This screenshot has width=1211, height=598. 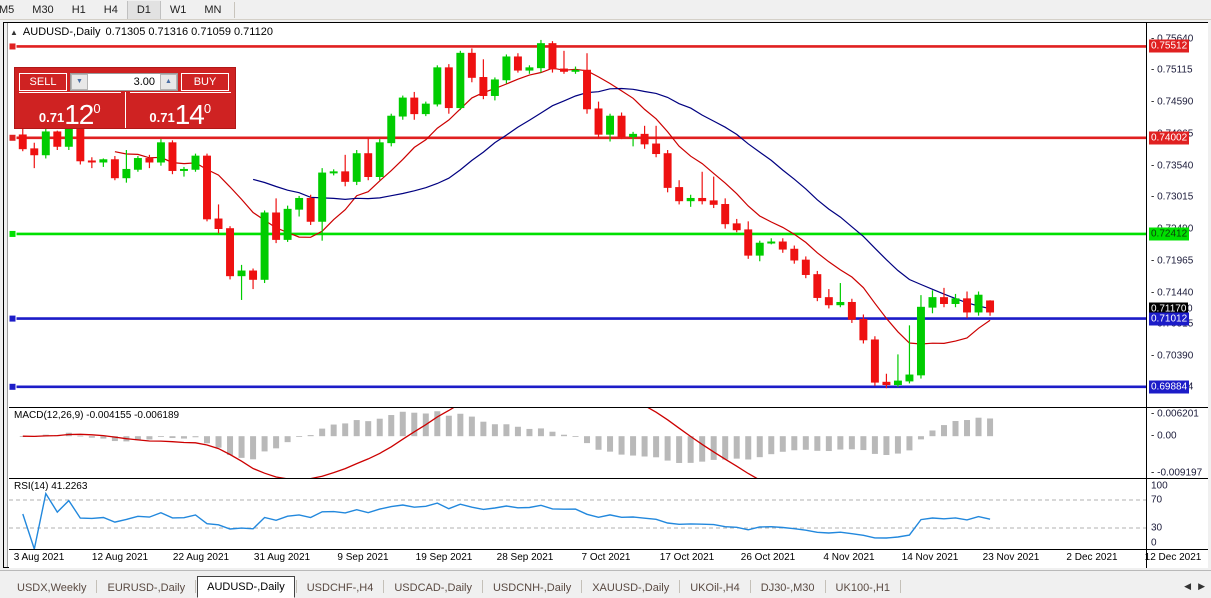 What do you see at coordinates (1169, 234) in the screenshot?
I see `price-level-label: 0.72412` at bounding box center [1169, 234].